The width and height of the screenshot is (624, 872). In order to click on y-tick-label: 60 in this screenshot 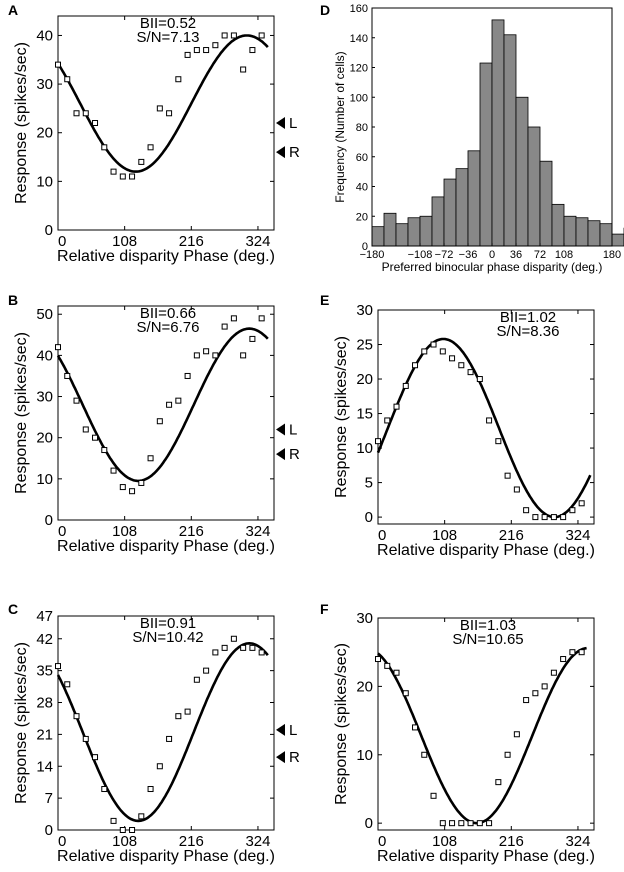, I will do `click(362, 158)`.